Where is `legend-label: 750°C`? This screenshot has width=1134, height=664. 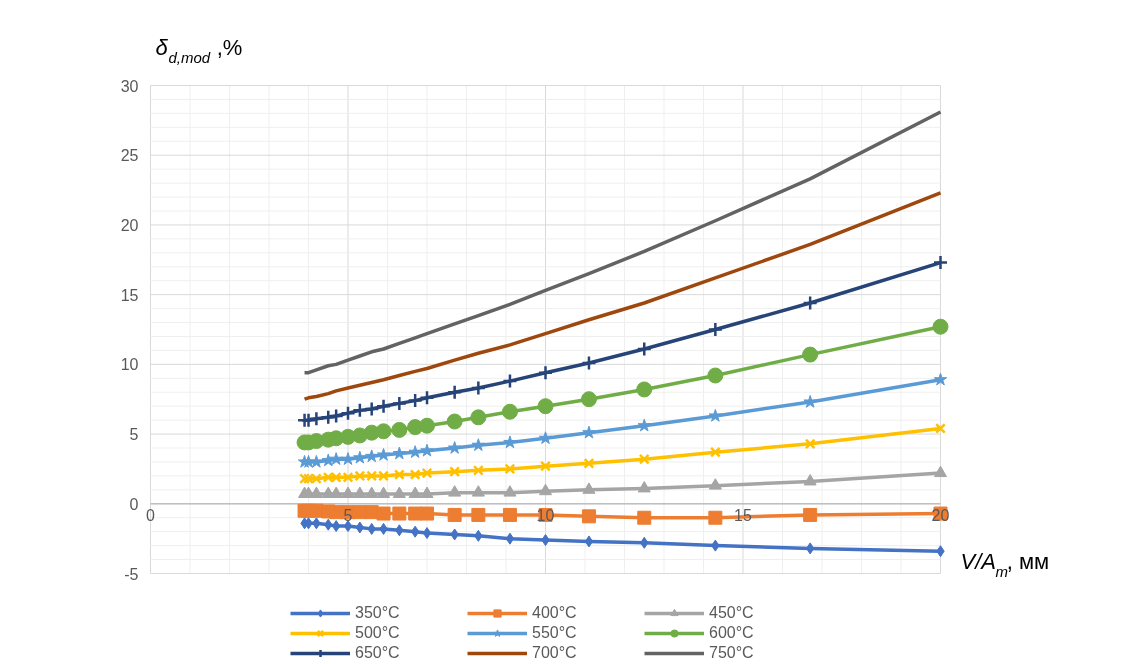 legend-label: 750°C is located at coordinates (732, 653).